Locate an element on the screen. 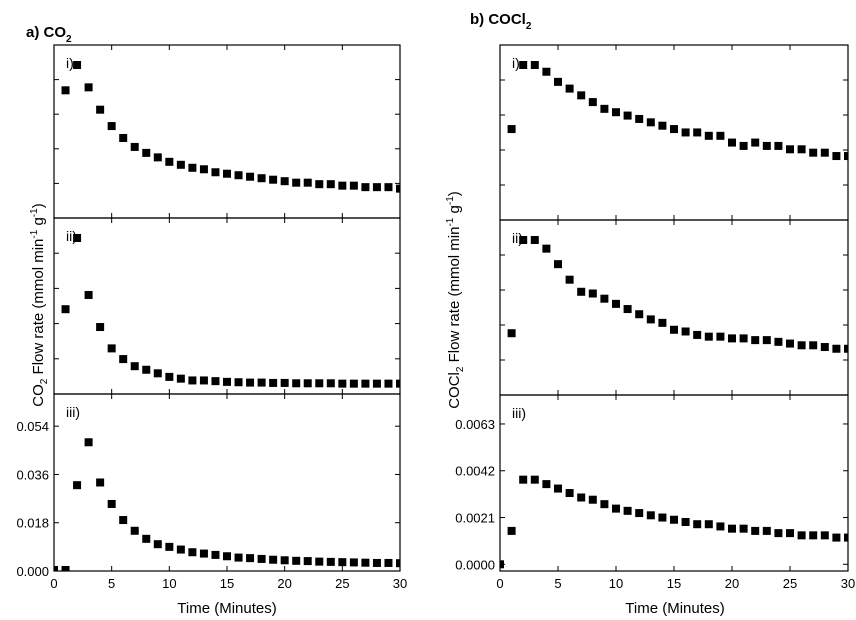  subplot-2: ii) is located at coordinates (227, 306).